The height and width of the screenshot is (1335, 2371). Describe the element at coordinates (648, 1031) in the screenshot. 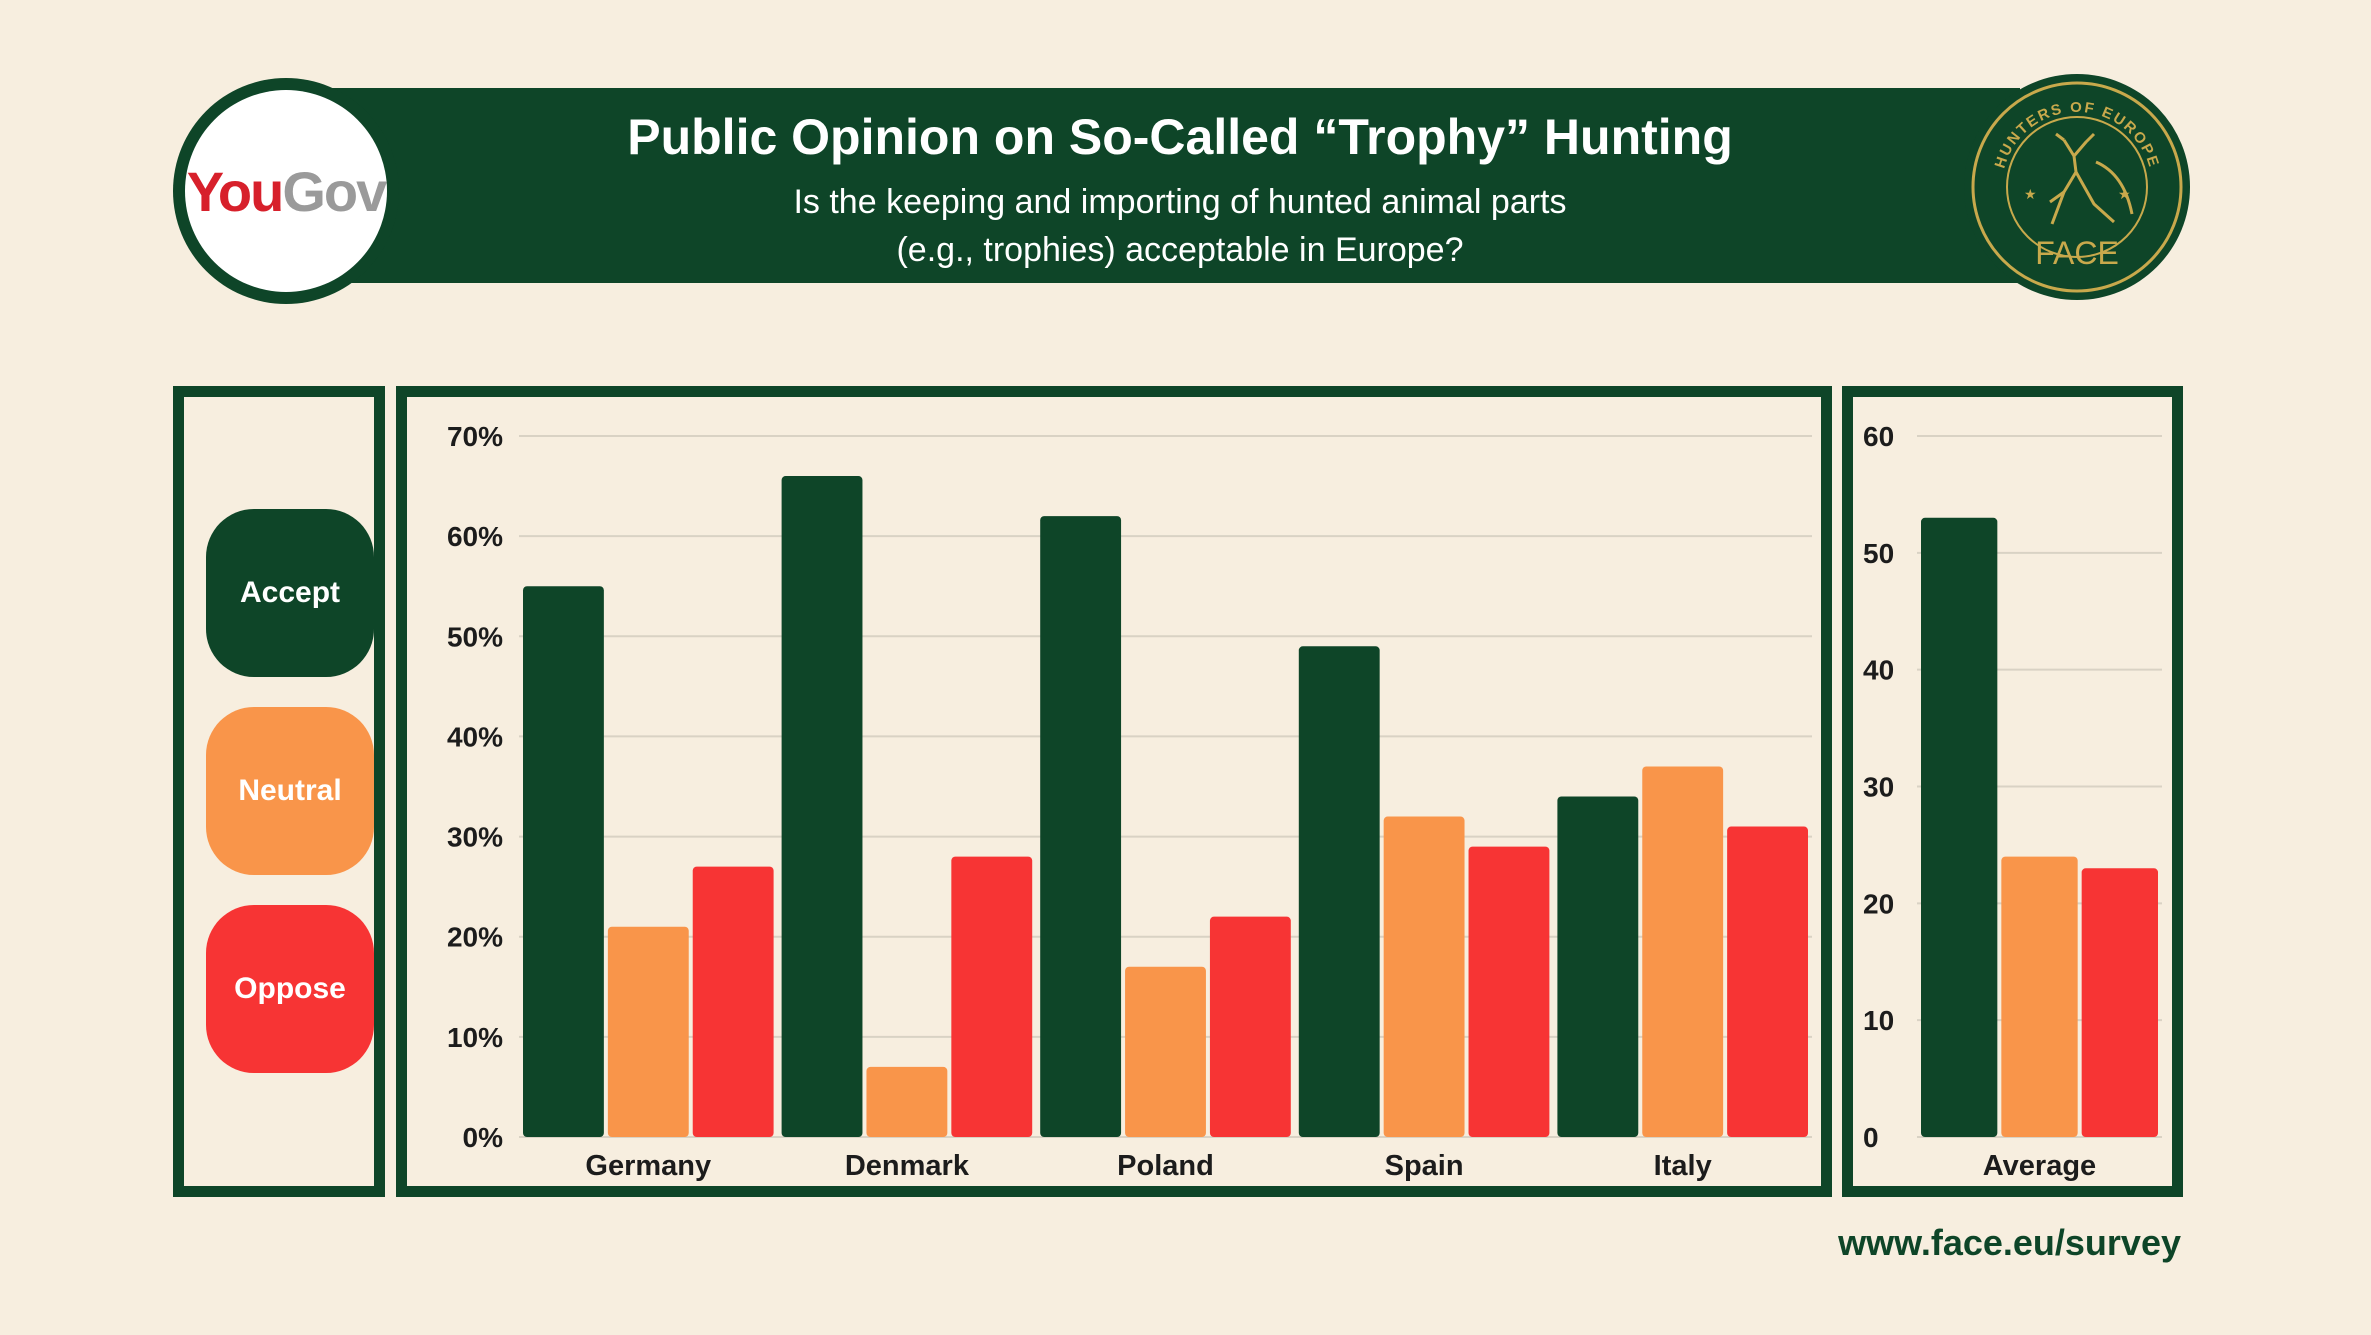

I see `bar-neutral-germany` at that location.